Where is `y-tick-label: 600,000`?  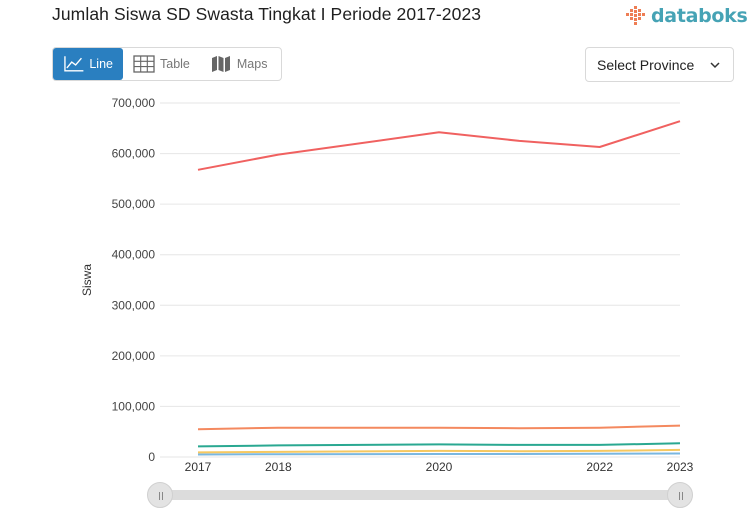 y-tick-label: 600,000 is located at coordinates (134, 154).